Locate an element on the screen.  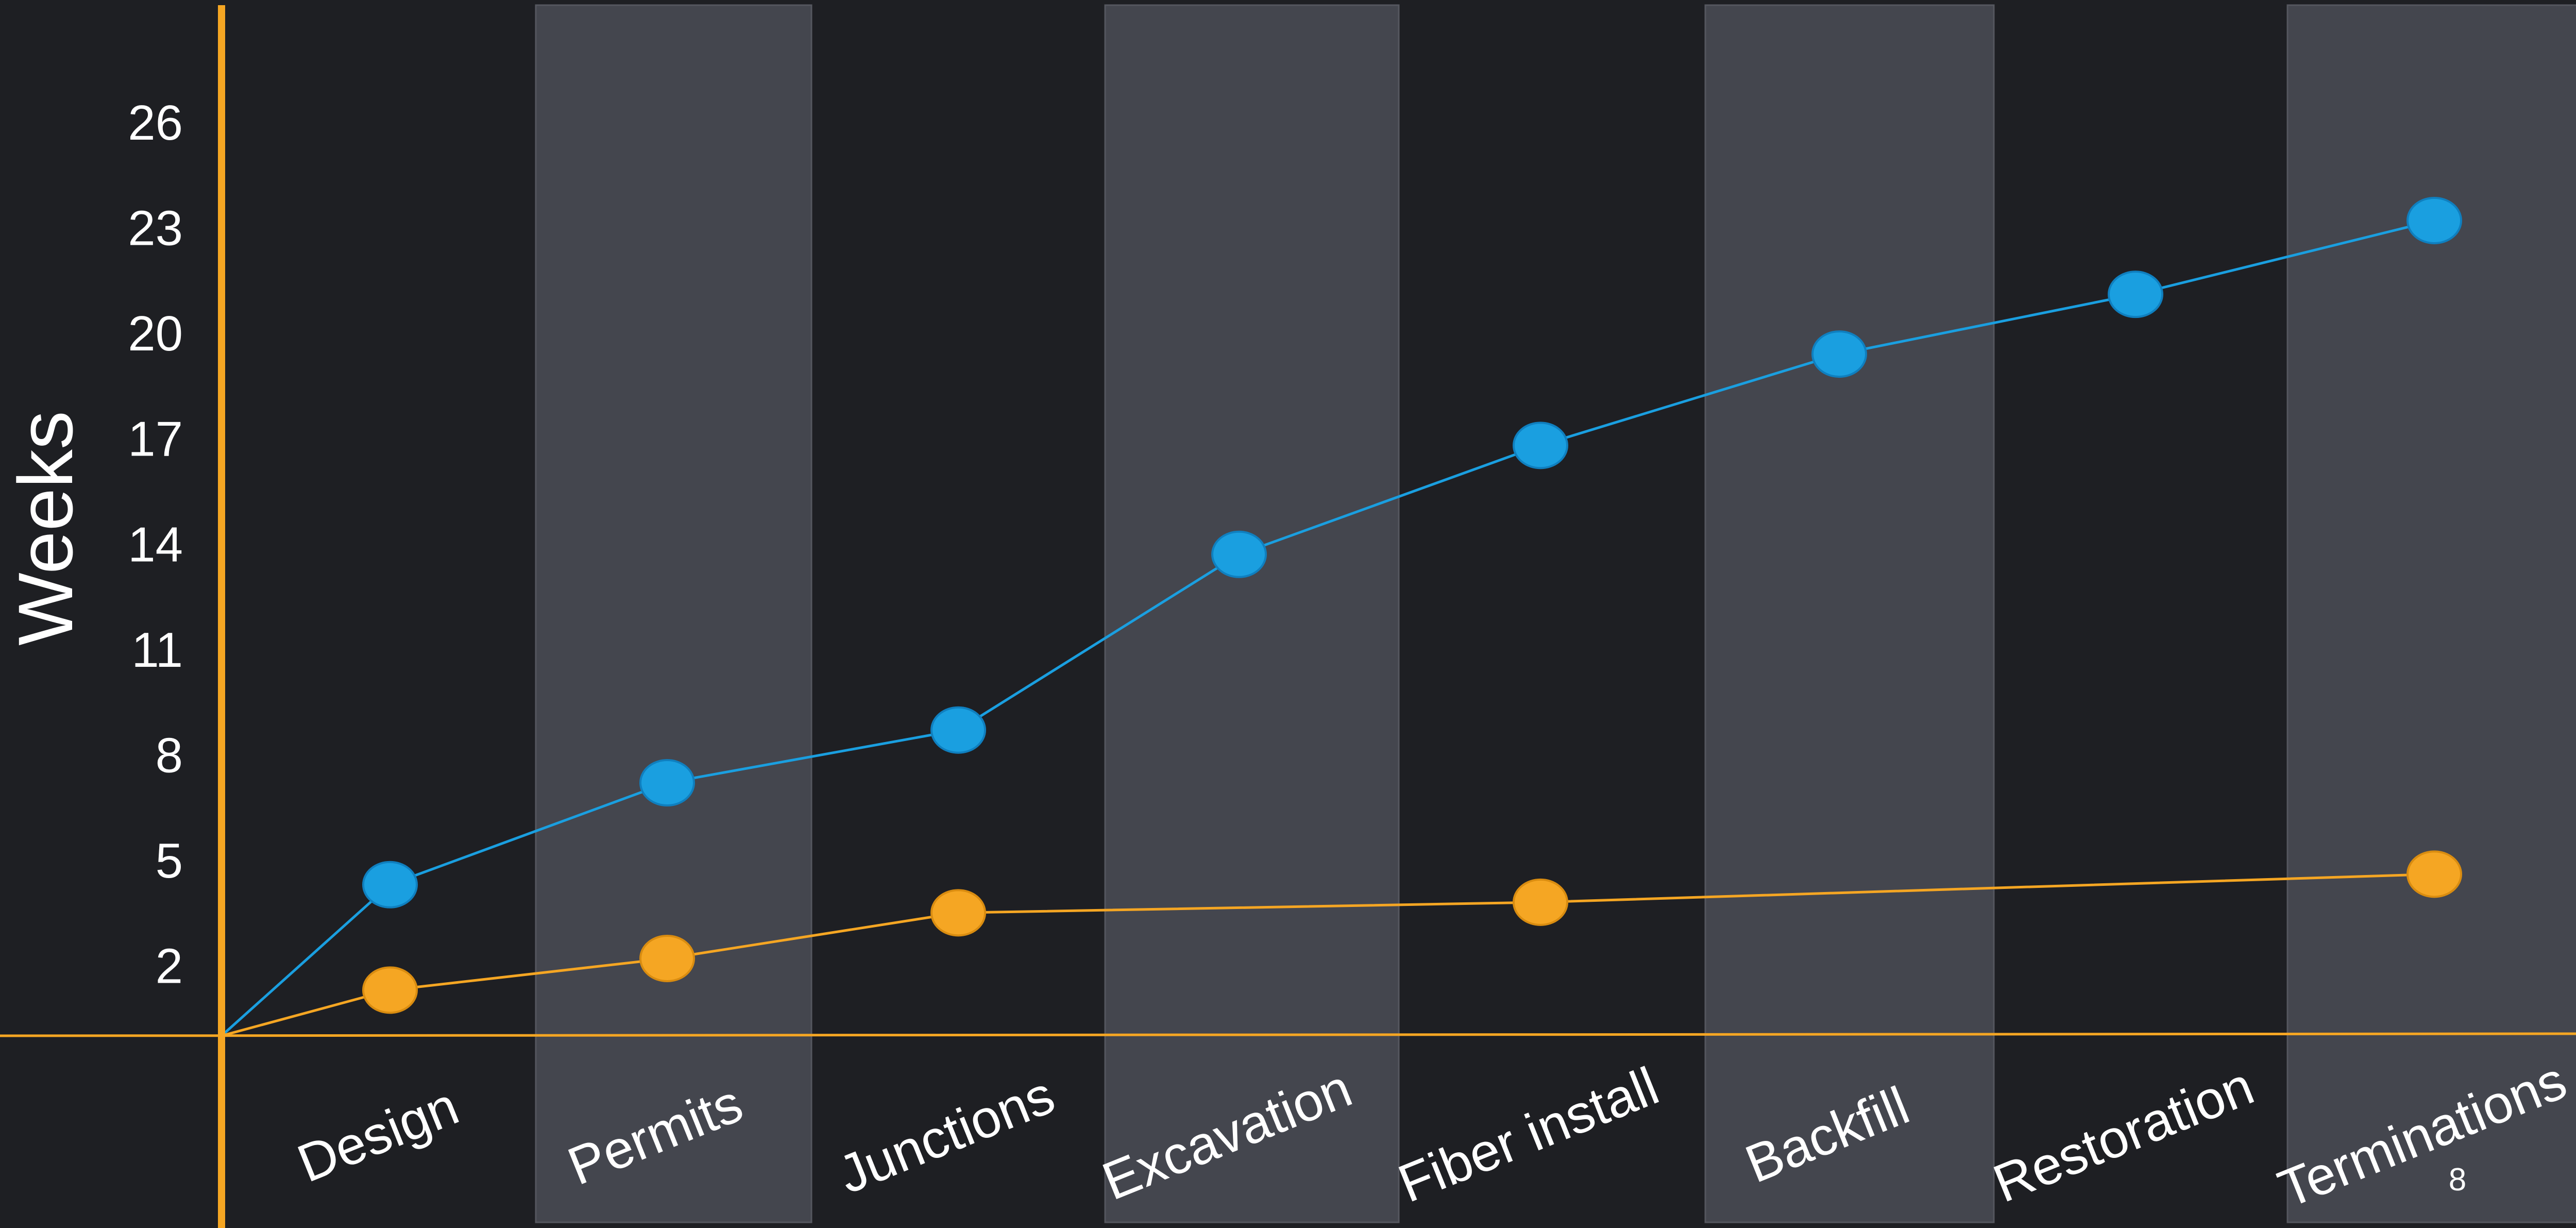
band-permits is located at coordinates (673, 613).